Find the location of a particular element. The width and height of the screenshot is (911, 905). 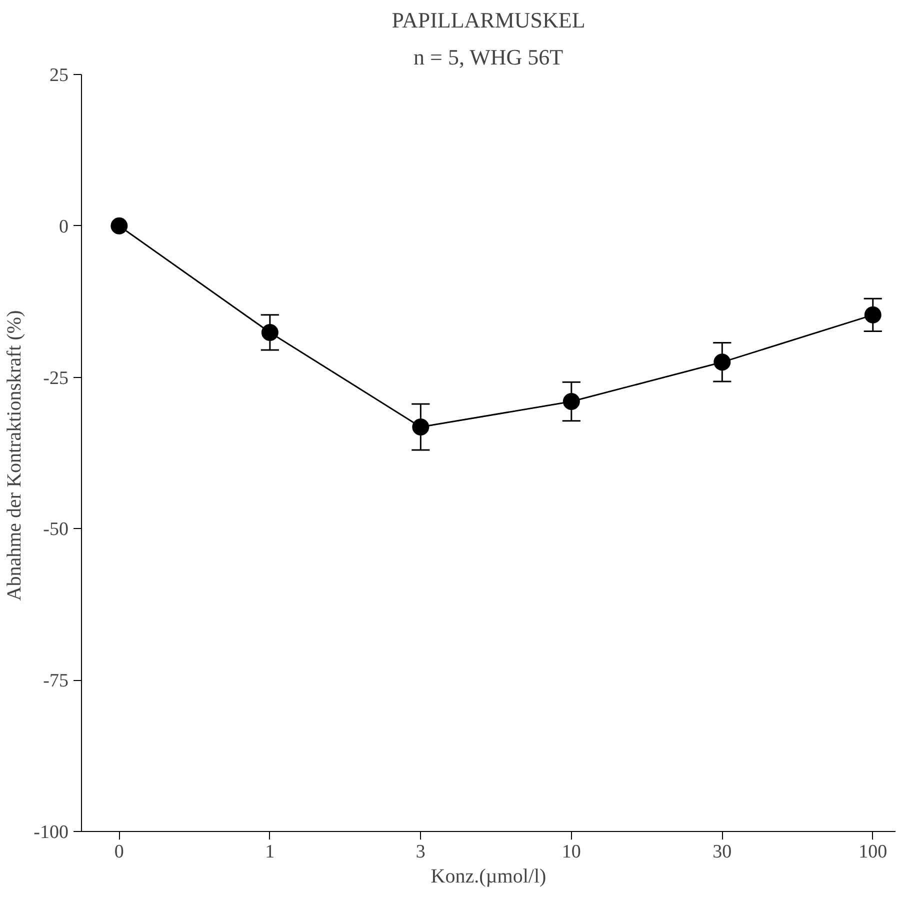

y-tick-label: -50 is located at coordinates (55, 529).